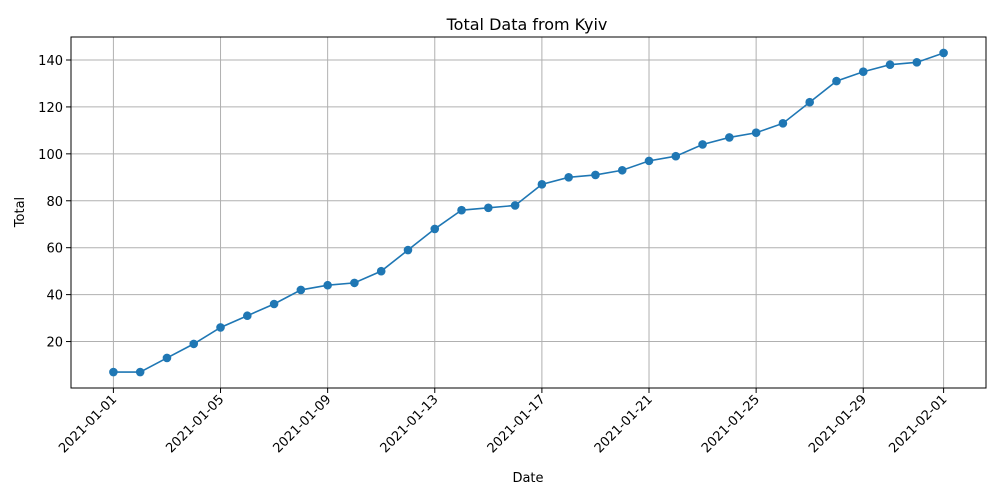 The height and width of the screenshot is (500, 1000). What do you see at coordinates (527, 24) in the screenshot?
I see `chart-title: Total Data from Kyiv` at bounding box center [527, 24].